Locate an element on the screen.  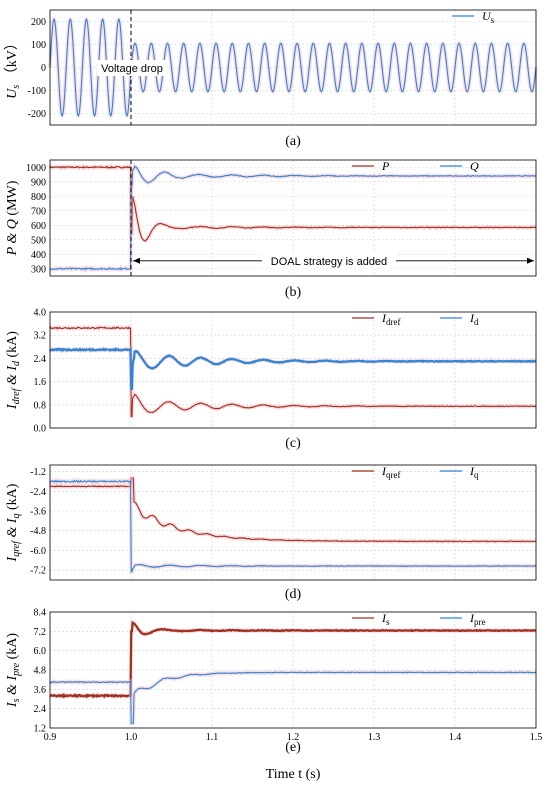
y-tick-label: 3.6 is located at coordinates (40, 690).